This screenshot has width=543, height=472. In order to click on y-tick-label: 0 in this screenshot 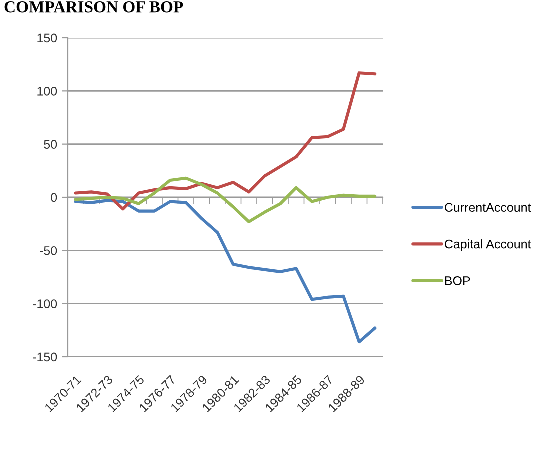, I will do `click(54, 197)`.